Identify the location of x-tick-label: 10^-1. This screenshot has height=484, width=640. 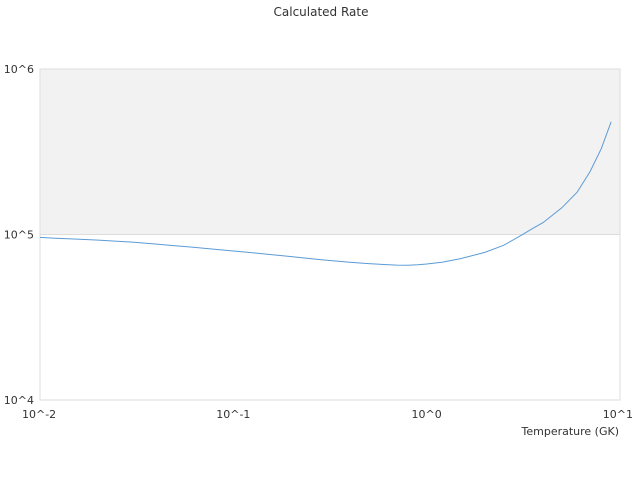
(233, 414).